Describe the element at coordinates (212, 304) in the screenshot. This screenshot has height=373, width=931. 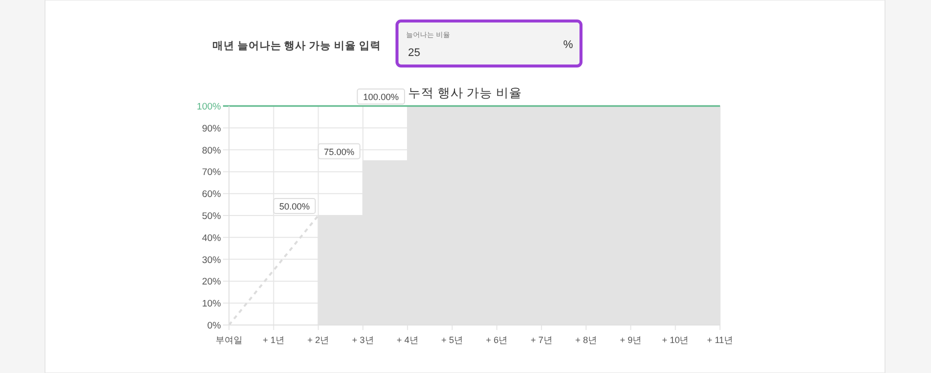
I see `y-tick-label: 10%` at that location.